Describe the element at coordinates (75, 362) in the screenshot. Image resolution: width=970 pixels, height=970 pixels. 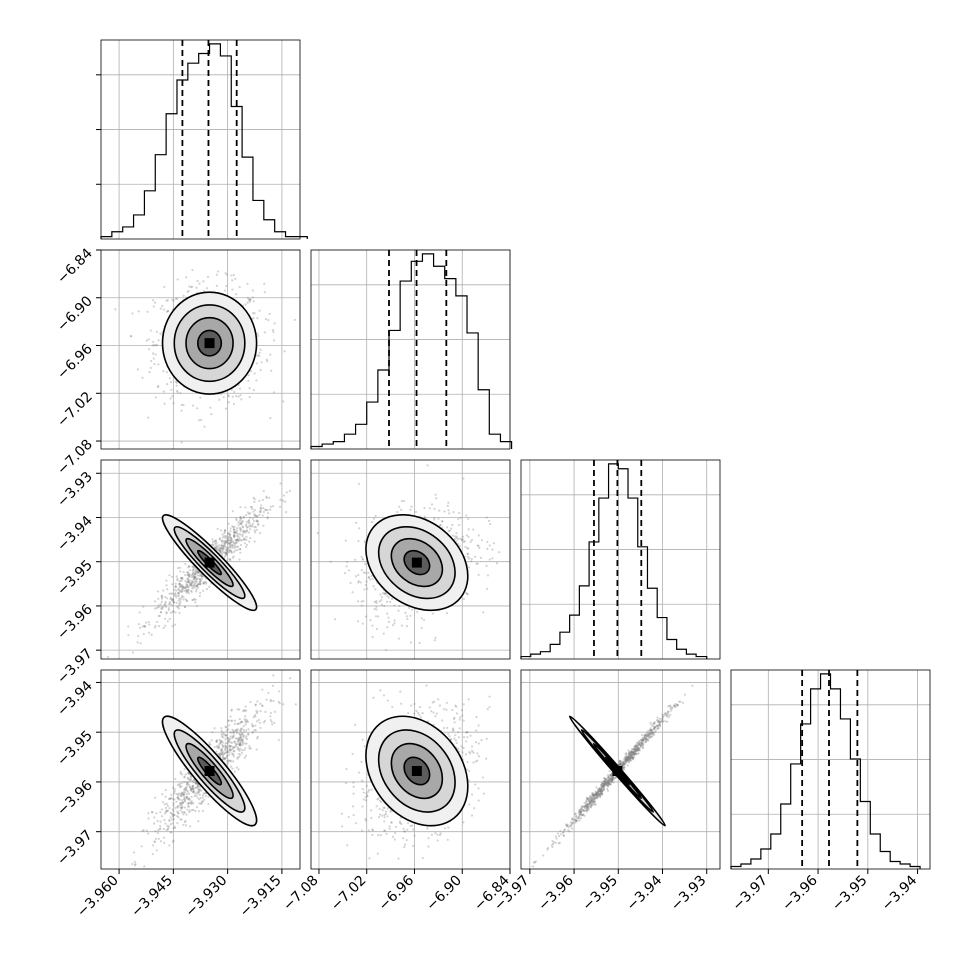
I see `y-tick-label: −6.96` at that location.